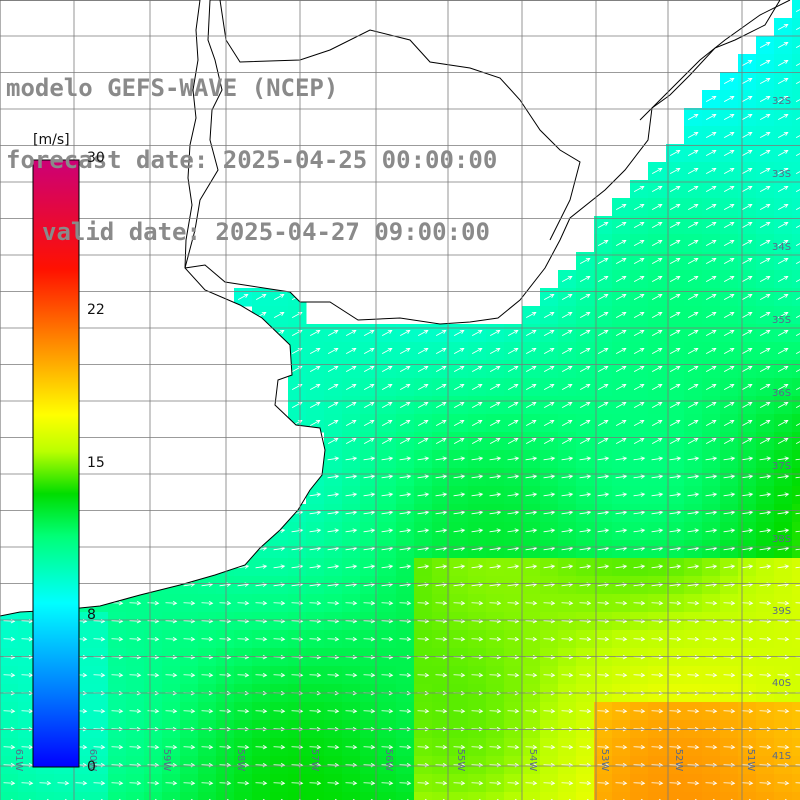 Image resolution: width=800 pixels, height=800 pixels. I want to click on latitude-label: 38S, so click(781, 539).